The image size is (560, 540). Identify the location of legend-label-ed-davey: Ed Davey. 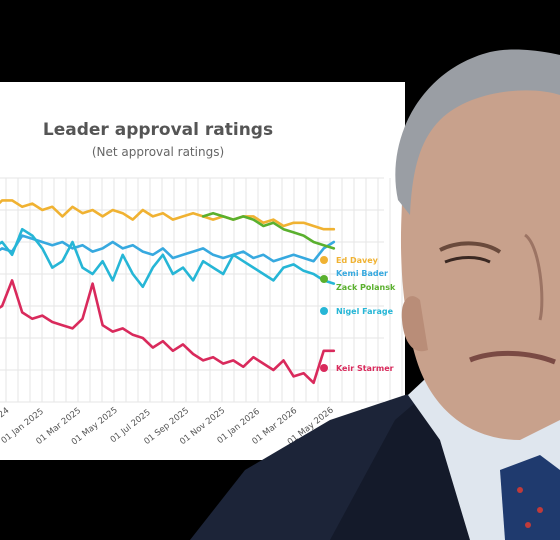
(357, 260).